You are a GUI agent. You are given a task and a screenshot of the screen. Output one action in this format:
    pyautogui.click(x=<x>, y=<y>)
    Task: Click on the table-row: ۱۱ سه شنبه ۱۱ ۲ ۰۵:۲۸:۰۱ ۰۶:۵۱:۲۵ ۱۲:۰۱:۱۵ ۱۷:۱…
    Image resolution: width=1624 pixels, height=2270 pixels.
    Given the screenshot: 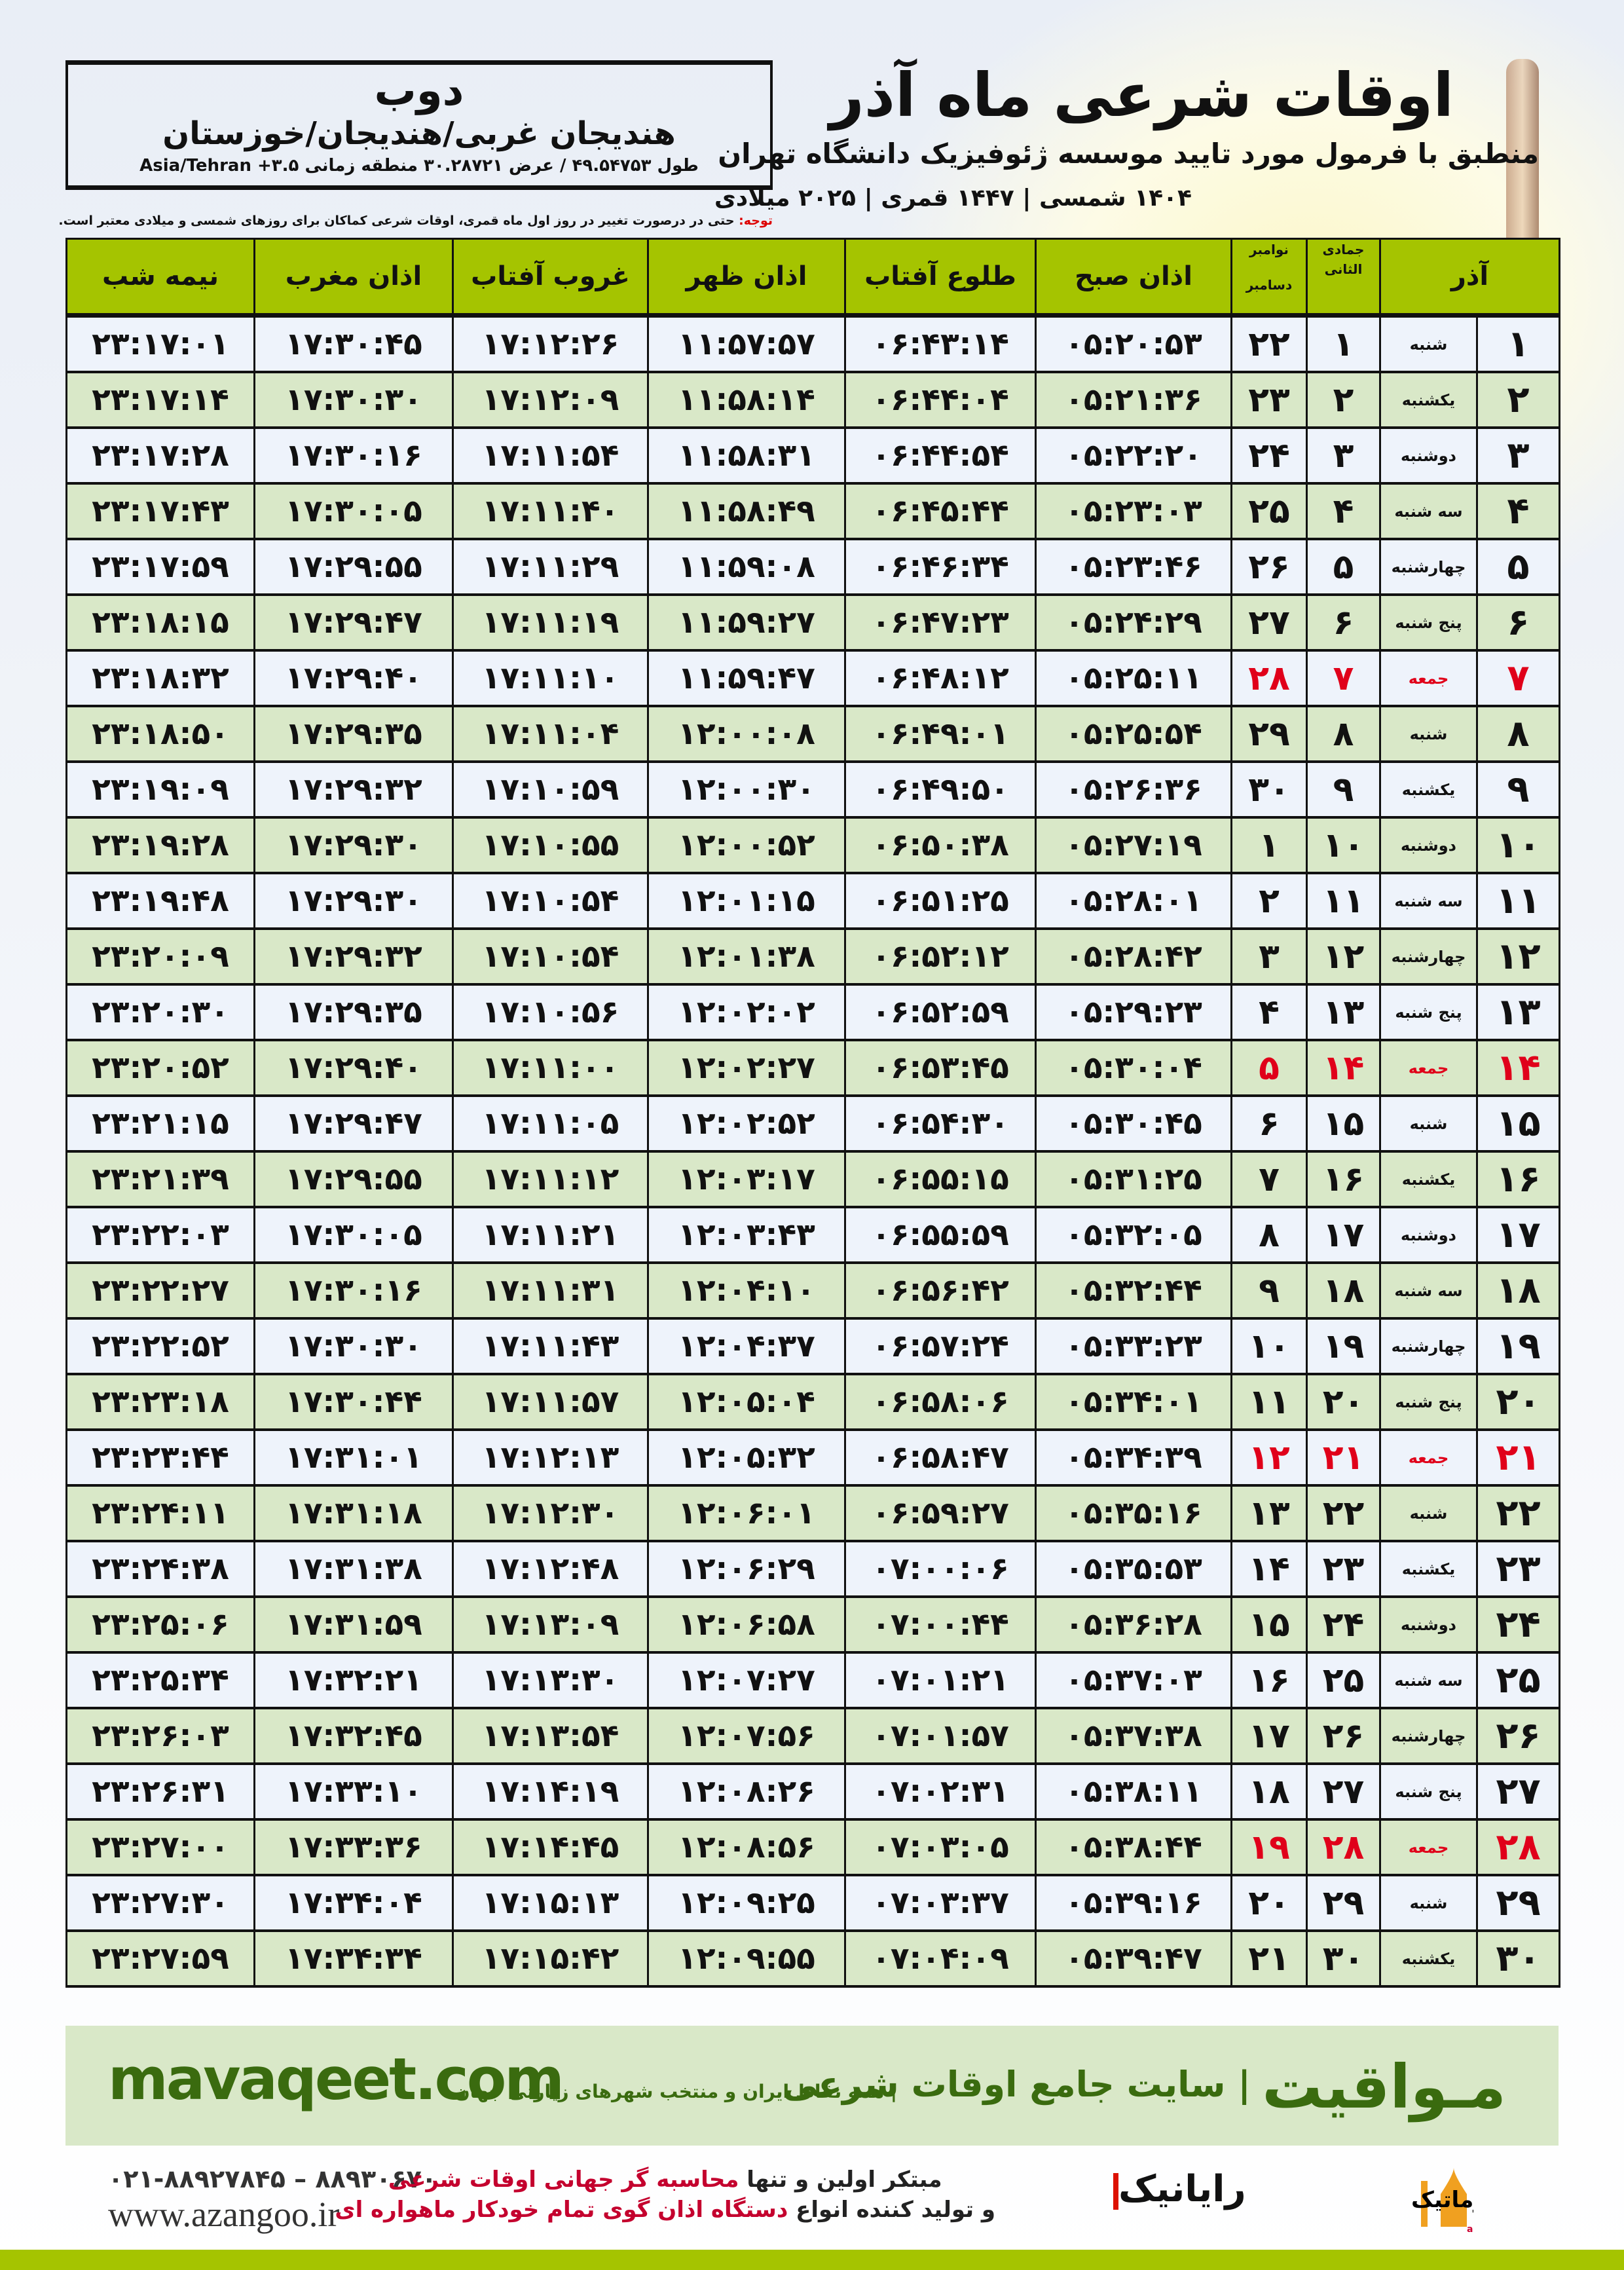 What is the action you would take?
    pyautogui.click(x=813, y=901)
    